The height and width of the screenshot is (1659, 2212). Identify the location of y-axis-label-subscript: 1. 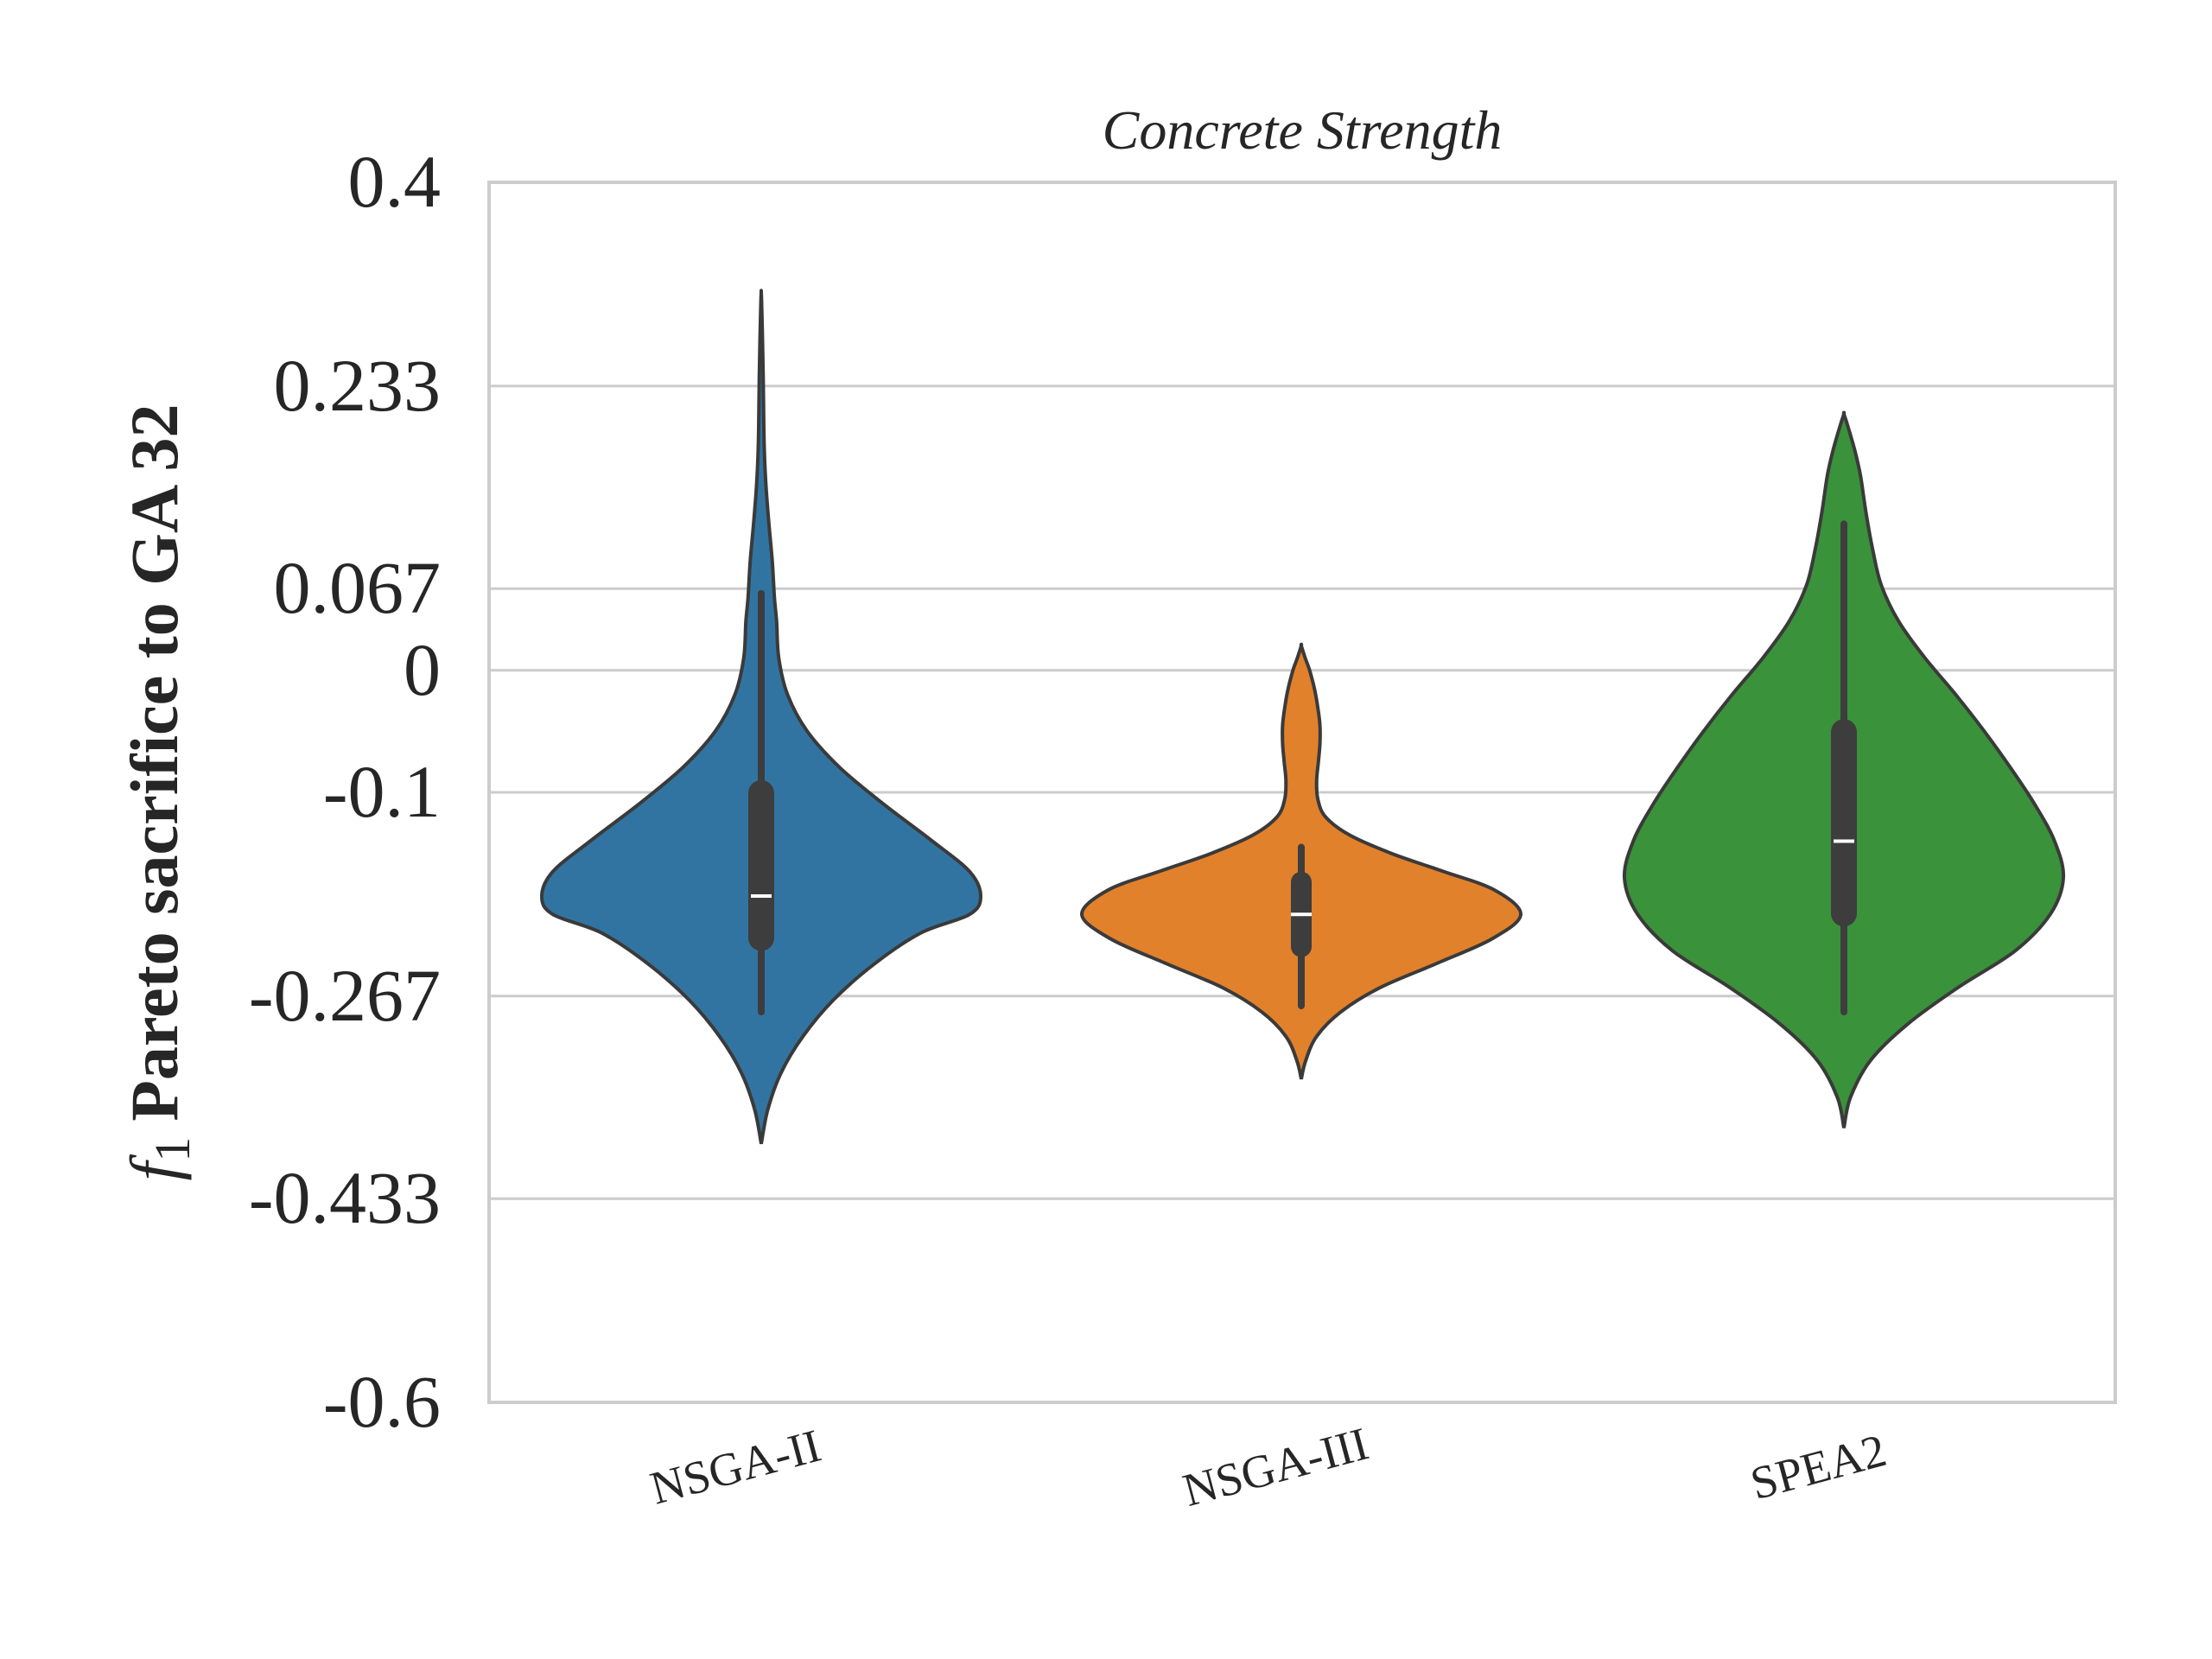
(172, 1149).